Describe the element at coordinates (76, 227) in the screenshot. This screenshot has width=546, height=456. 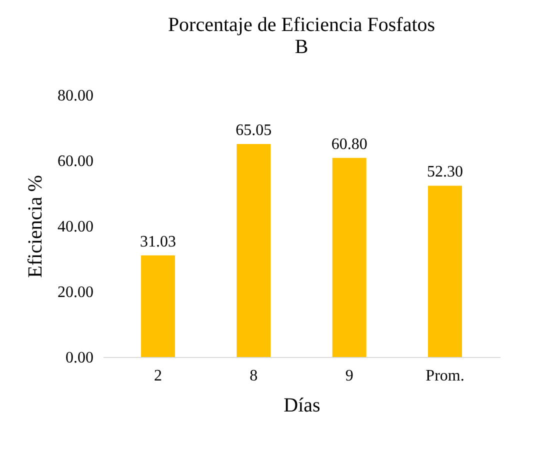
I see `y-tick-label: 40.00` at that location.